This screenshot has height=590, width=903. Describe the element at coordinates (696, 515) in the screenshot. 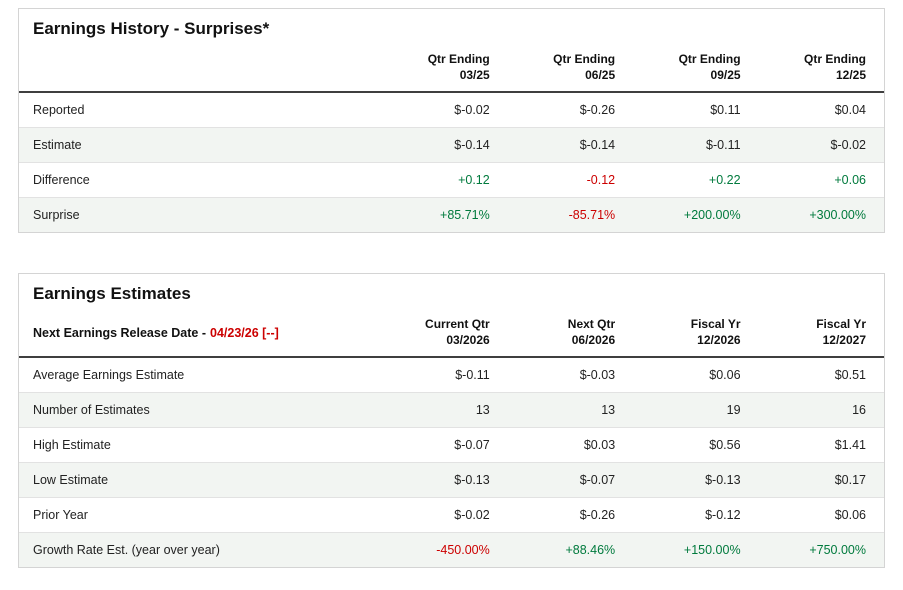

I see `cell: $-0.12` at that location.